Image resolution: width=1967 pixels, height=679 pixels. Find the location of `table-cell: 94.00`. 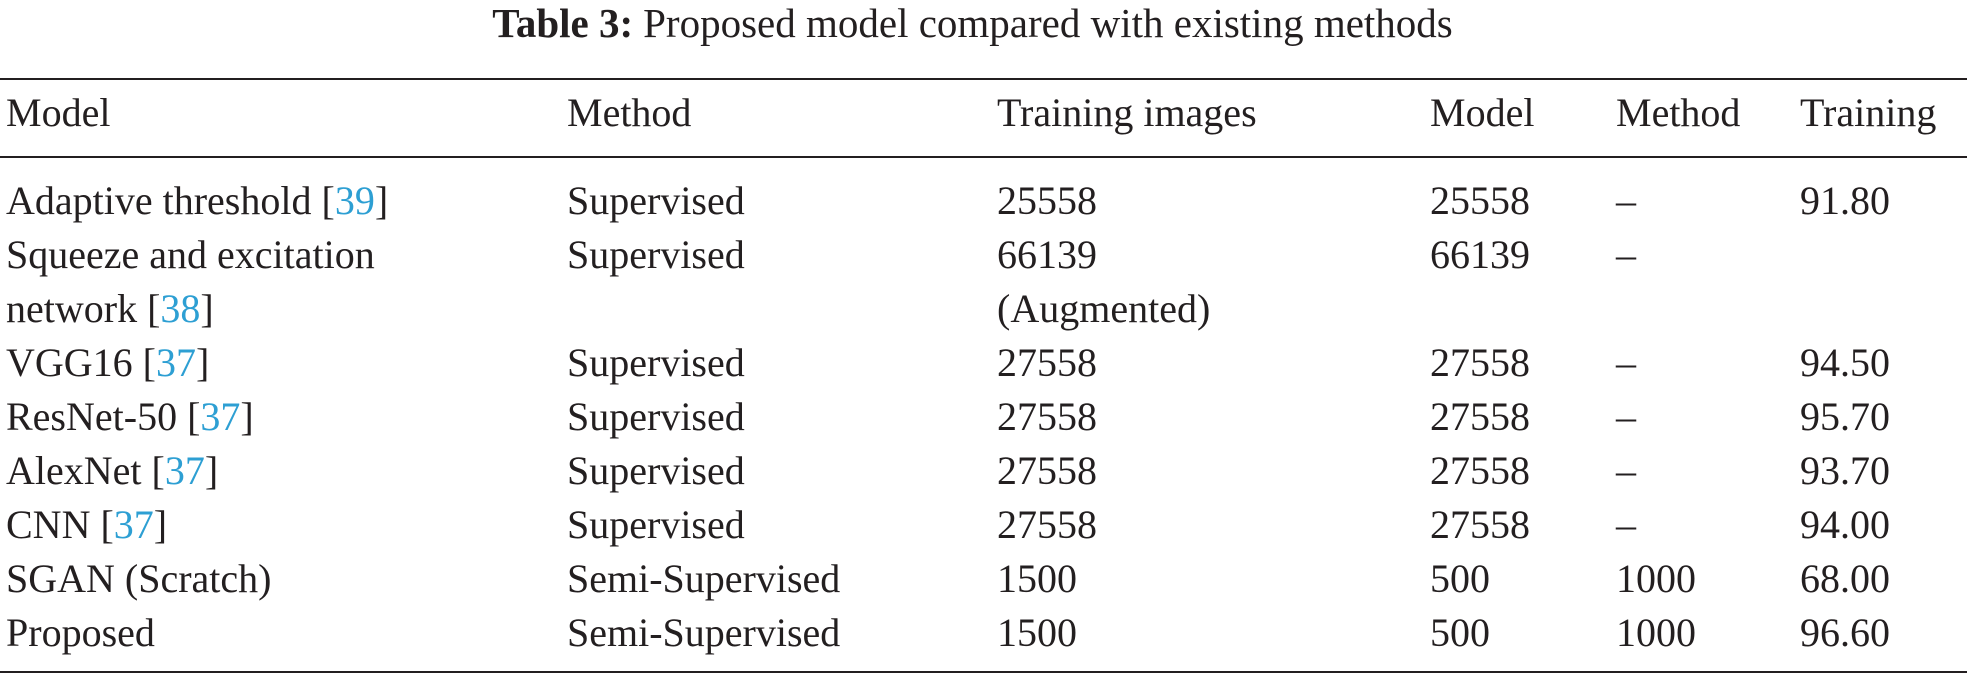

table-cell: 94.00 is located at coordinates (1845, 524).